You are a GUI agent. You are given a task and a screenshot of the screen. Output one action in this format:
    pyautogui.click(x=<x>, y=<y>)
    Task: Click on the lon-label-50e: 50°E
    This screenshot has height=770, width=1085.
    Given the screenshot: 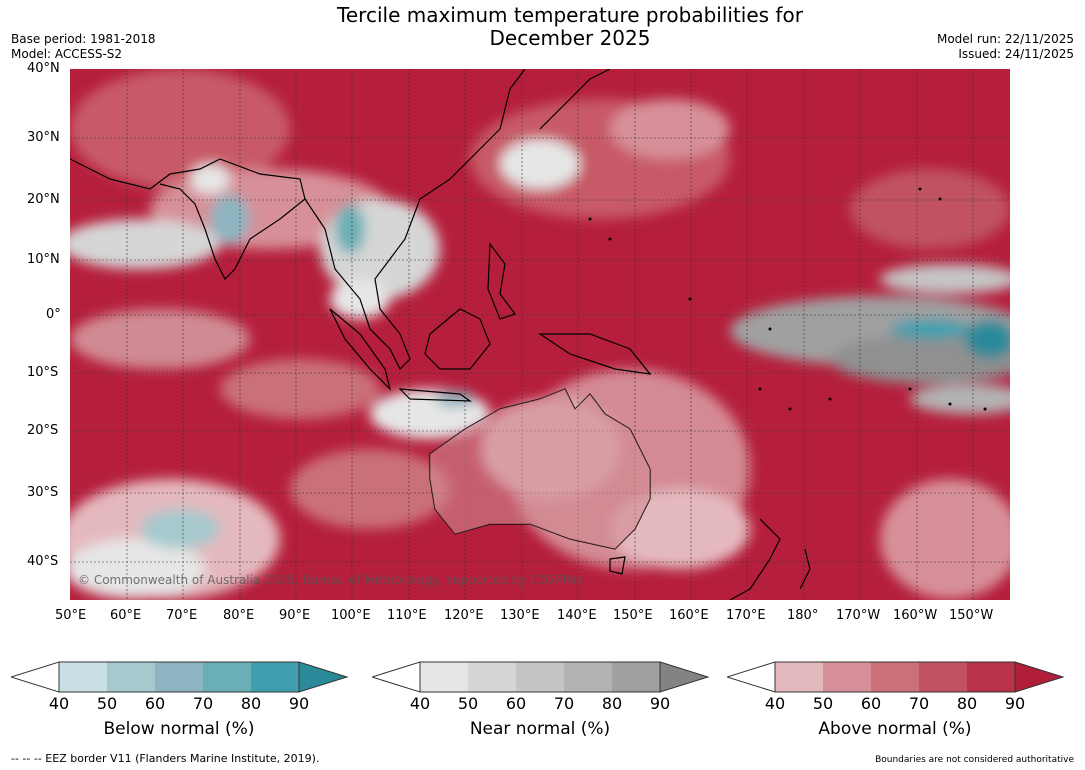 What is the action you would take?
    pyautogui.click(x=71, y=615)
    